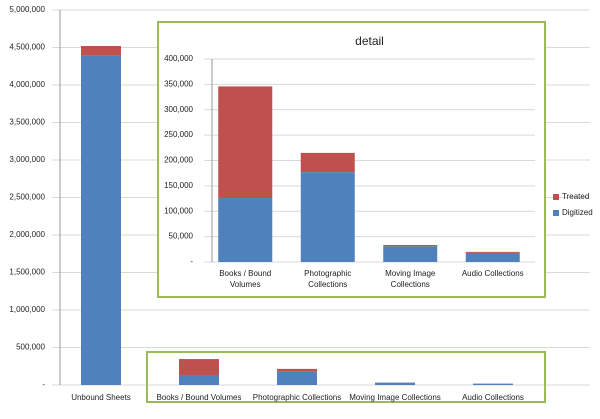  What do you see at coordinates (27, 197) in the screenshot?
I see `y-tick-label: 2,500,000` at bounding box center [27, 197].